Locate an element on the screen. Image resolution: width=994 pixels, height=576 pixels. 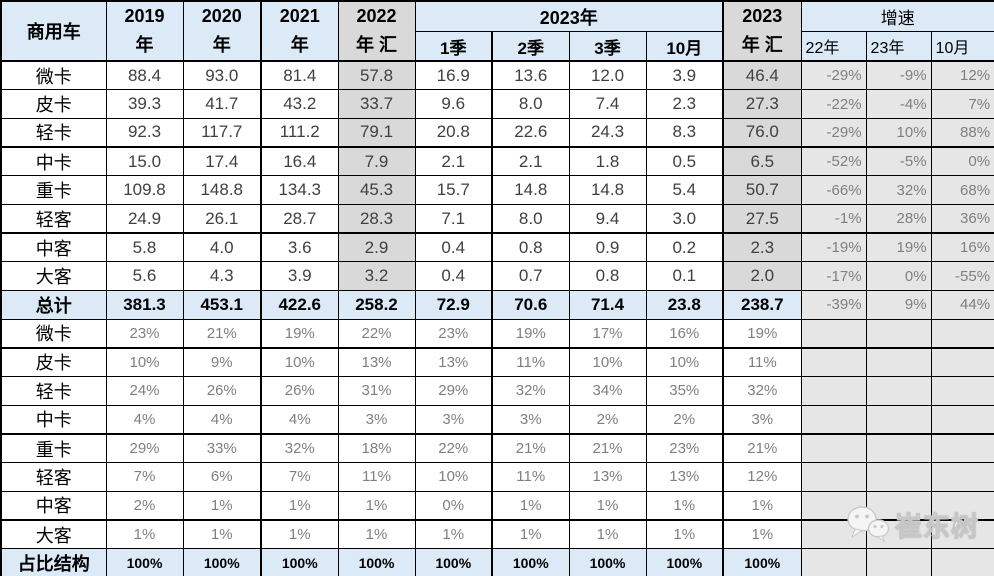
value-cell: 21% is located at coordinates (530, 448).